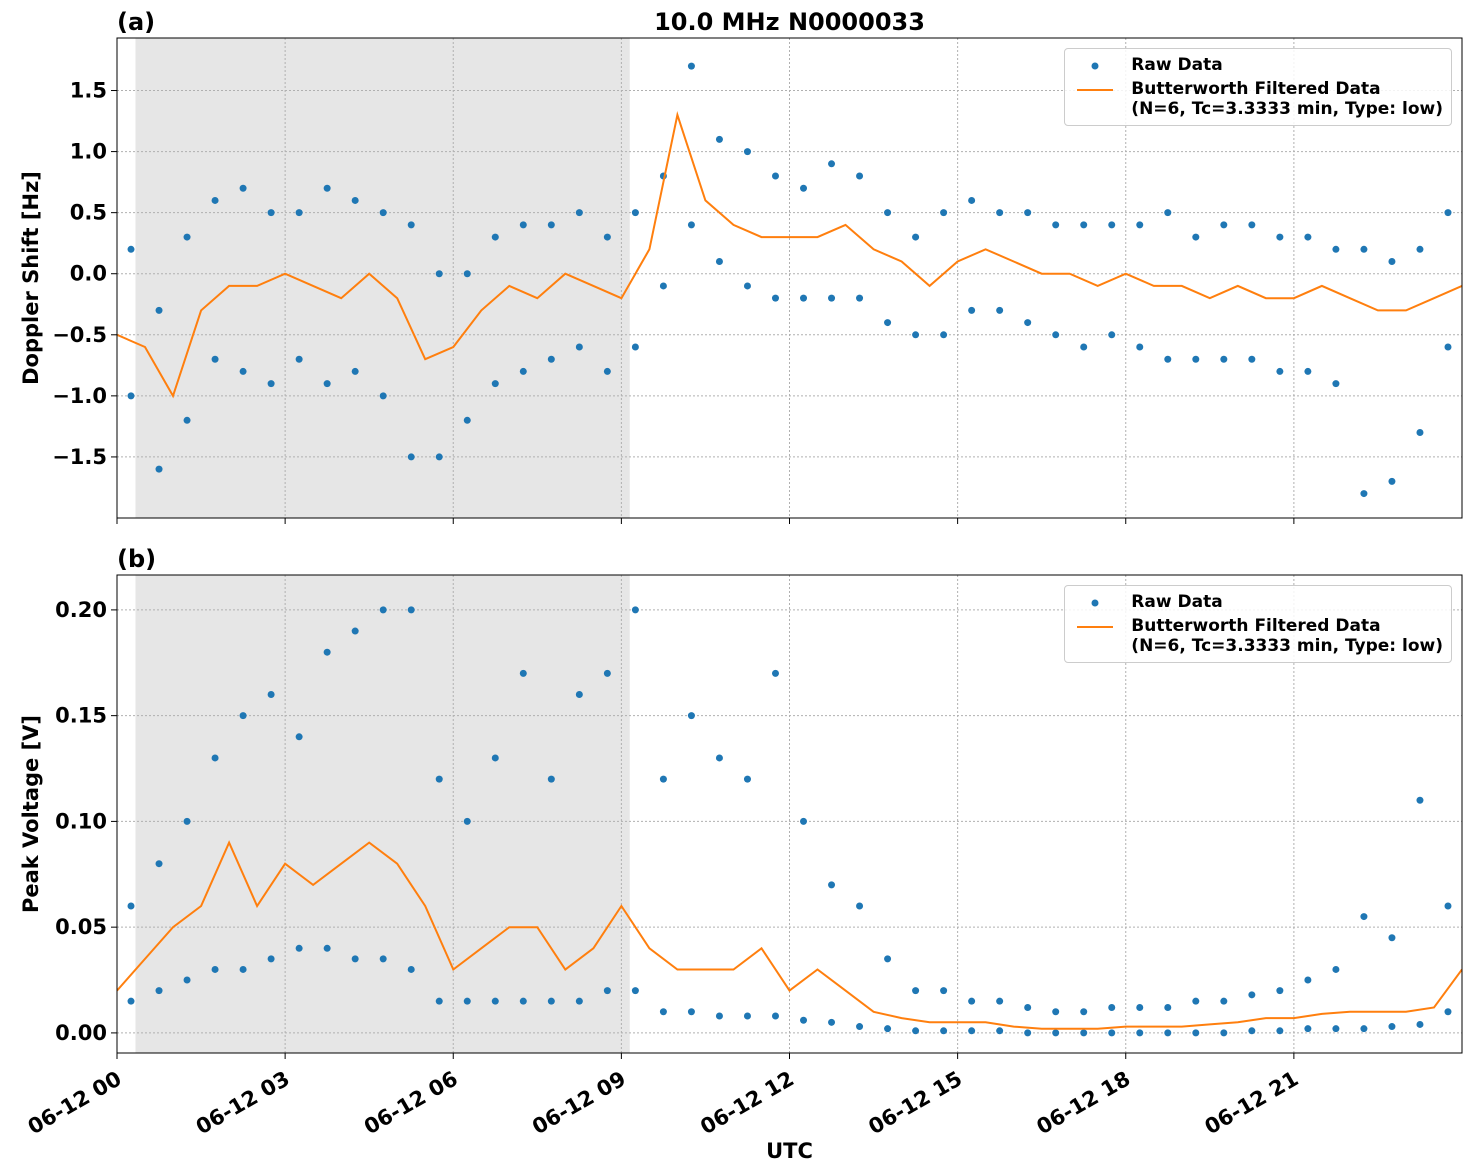 The width and height of the screenshot is (1471, 1172). Describe the element at coordinates (88, 91) in the screenshot. I see `y-tick-label: 1.5` at that location.